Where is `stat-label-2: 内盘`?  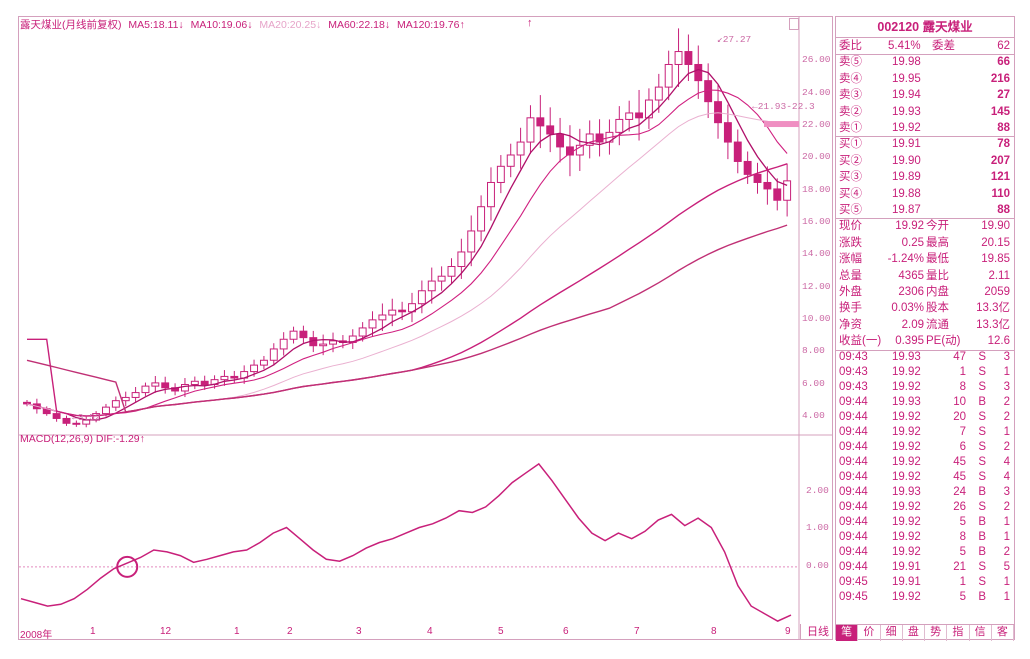
stat-label-2: 内盘 is located at coordinates (937, 292).